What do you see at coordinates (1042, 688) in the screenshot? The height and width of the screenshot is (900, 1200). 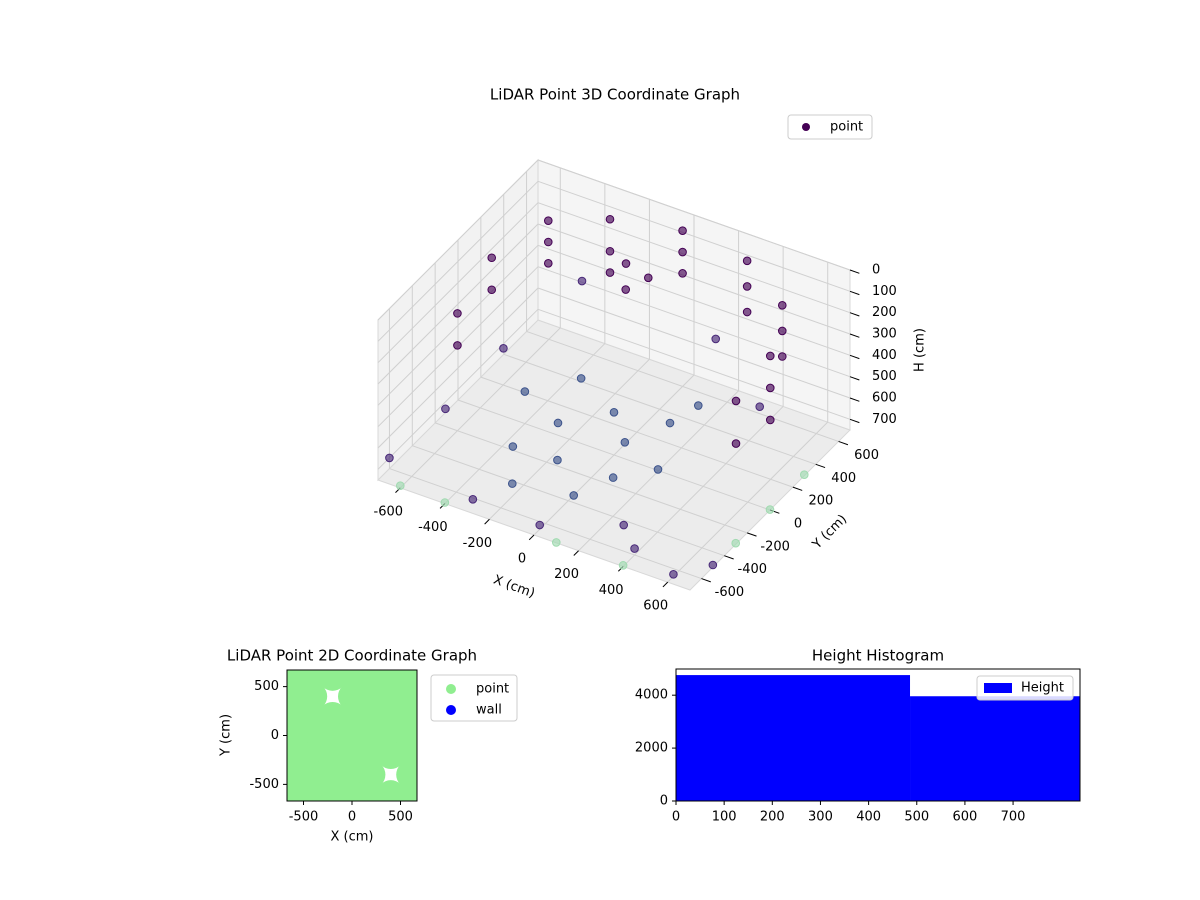 I see `legend-label: Height` at bounding box center [1042, 688].